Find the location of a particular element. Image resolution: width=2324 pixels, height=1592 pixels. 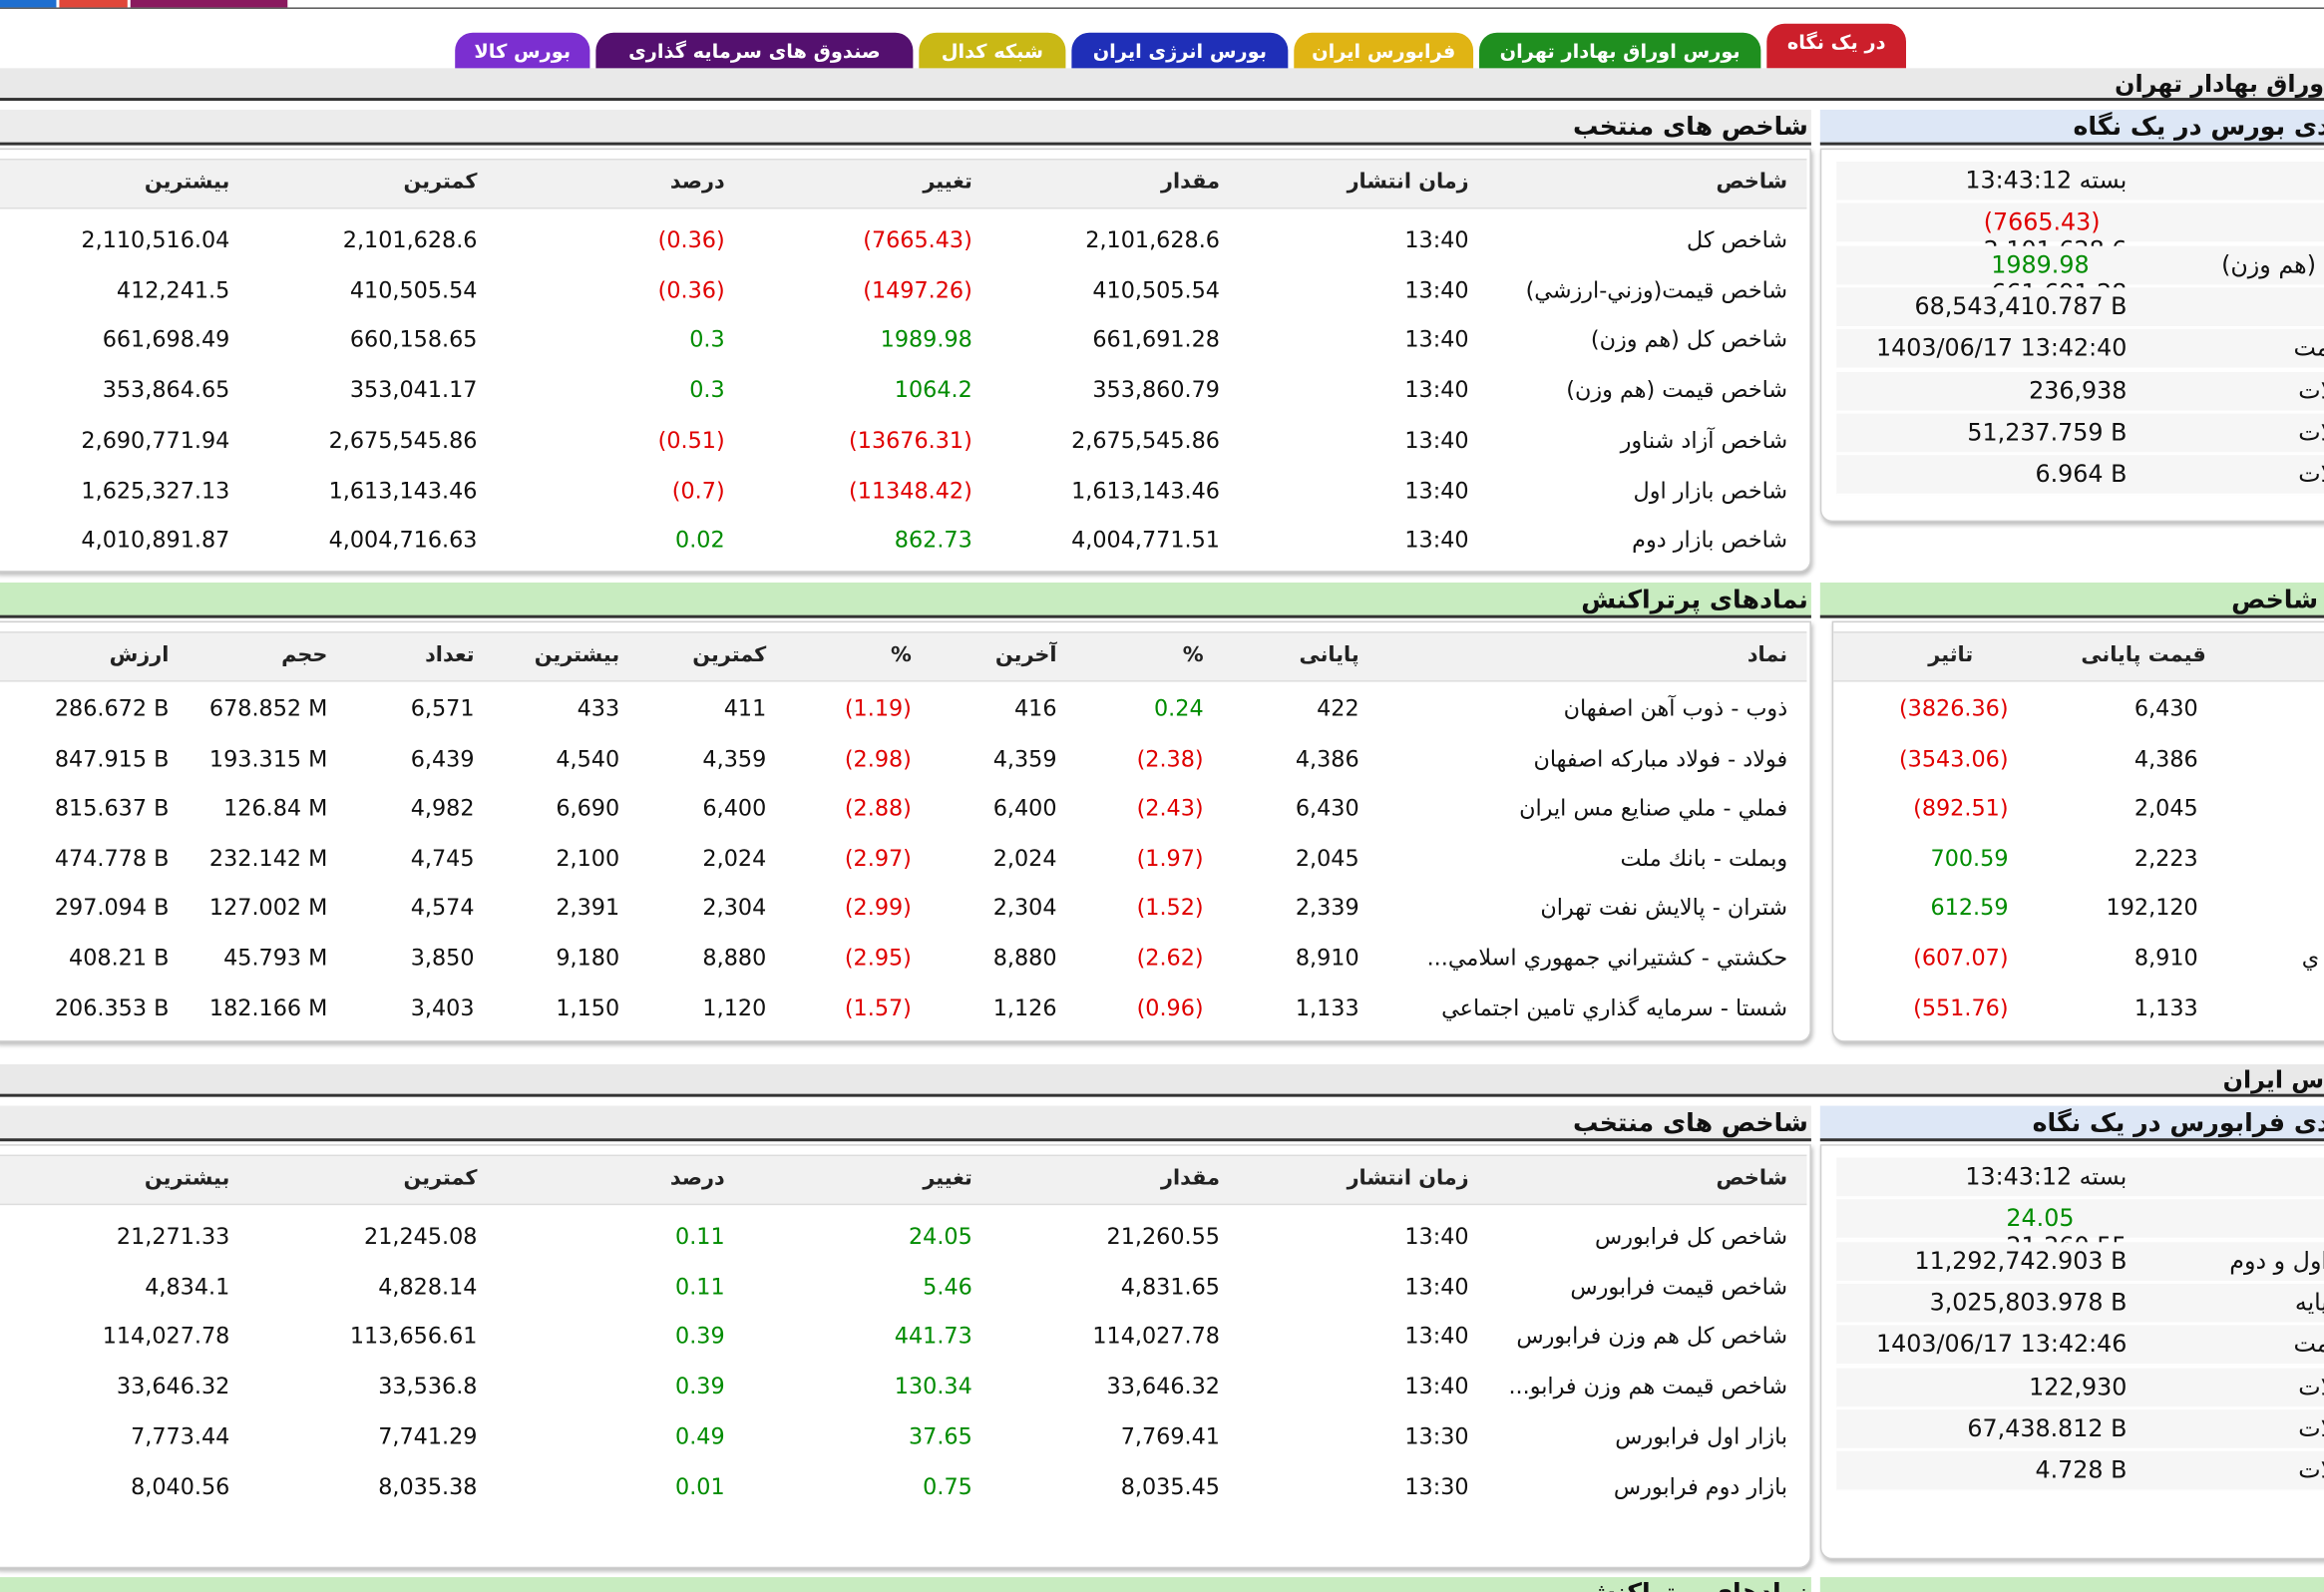

index-row-name: شاخص قيمت(وزني-ارزشي) is located at coordinates (1656, 290).